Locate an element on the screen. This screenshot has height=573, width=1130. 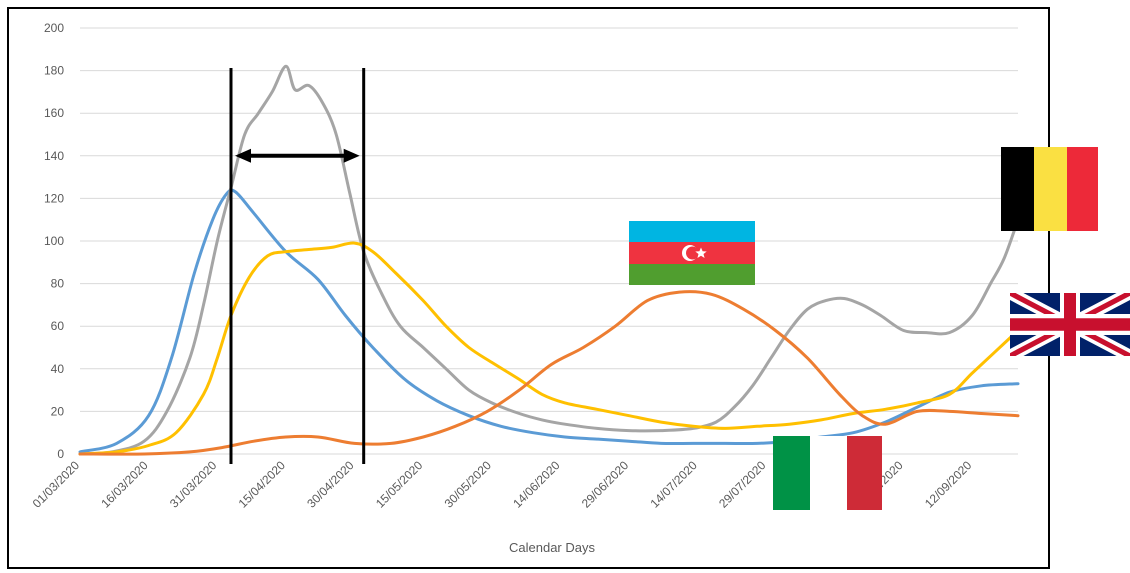
y-tick-label: 100 is located at coordinates (54, 241).